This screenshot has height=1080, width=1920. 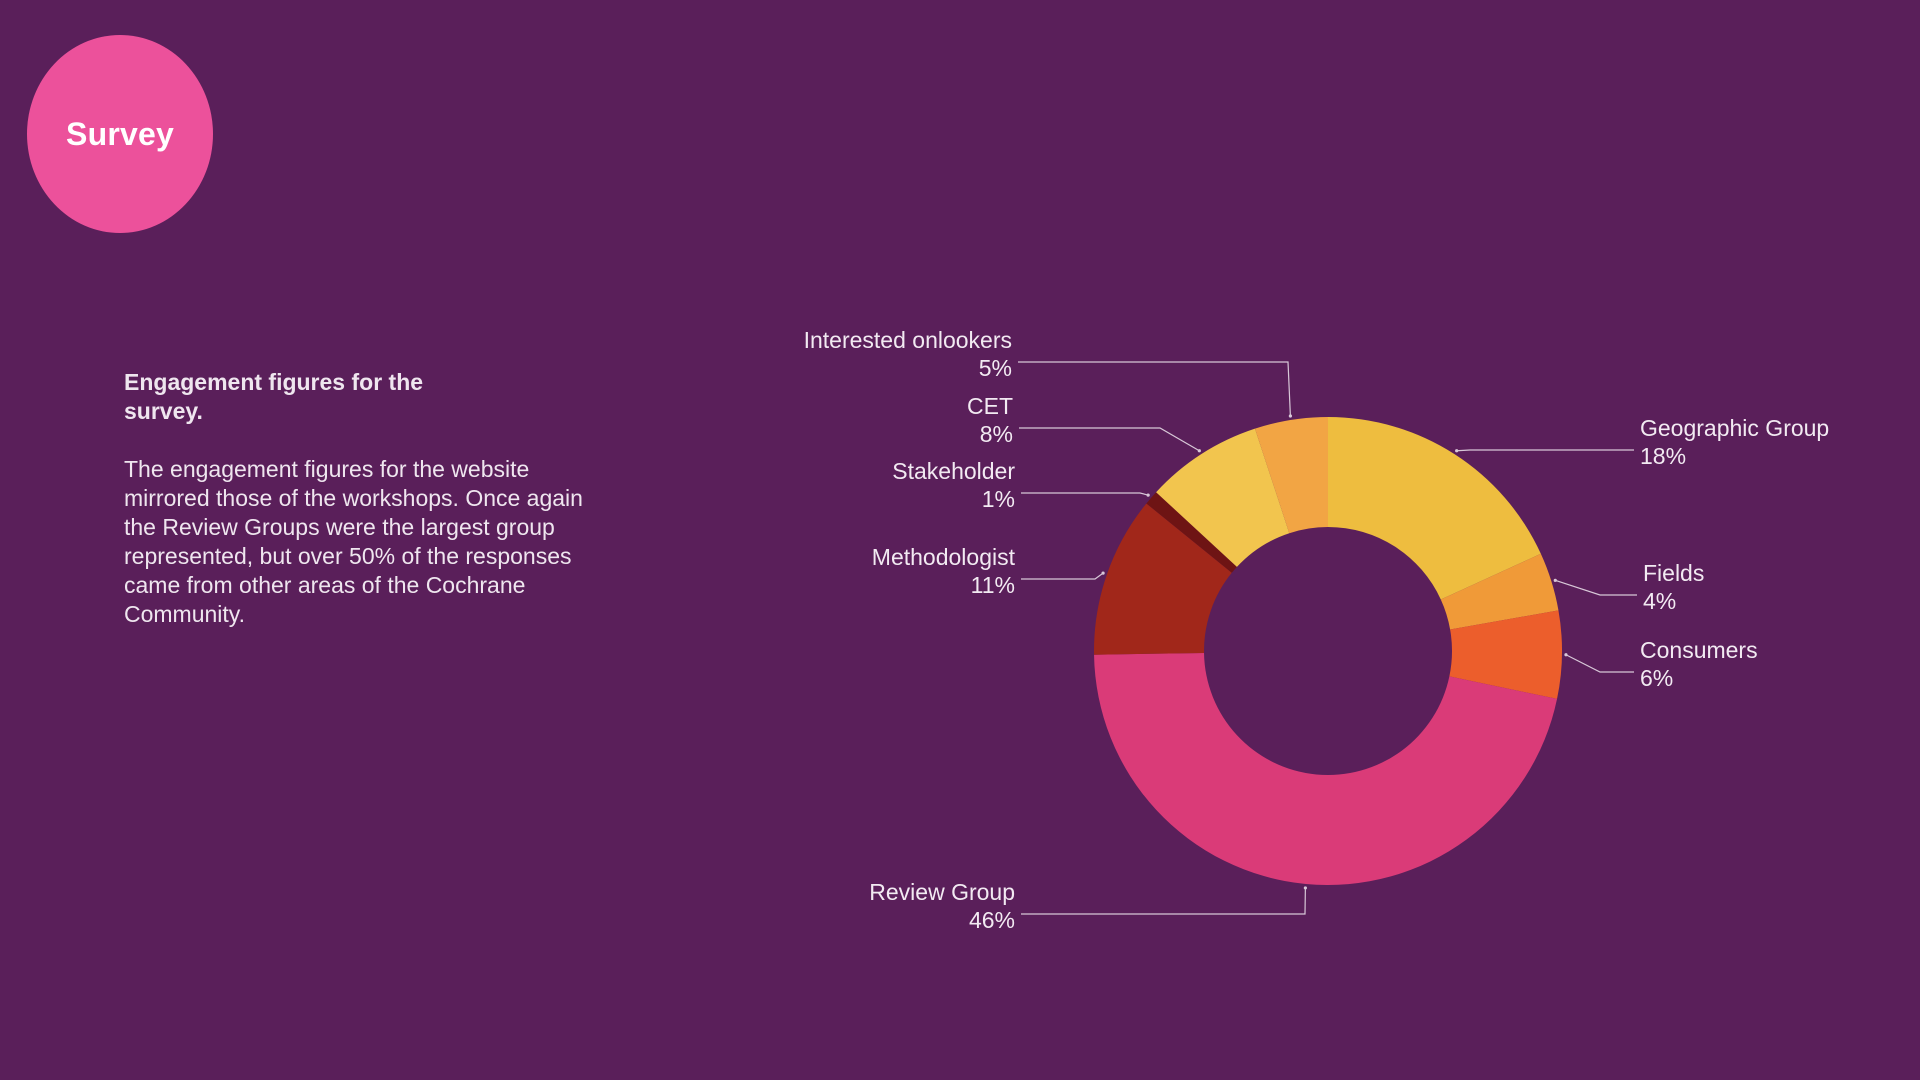 What do you see at coordinates (1199, 451) in the screenshot?
I see `leader-dot-cet` at bounding box center [1199, 451].